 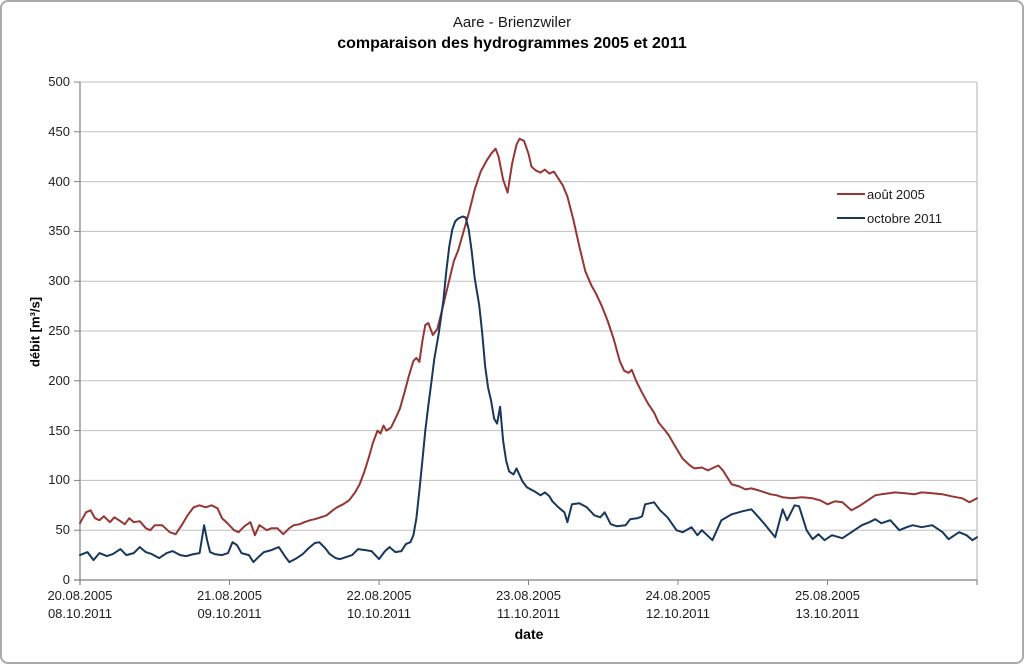 What do you see at coordinates (80, 613) in the screenshot?
I see `x-tick-date-2011: 08.10.2011` at bounding box center [80, 613].